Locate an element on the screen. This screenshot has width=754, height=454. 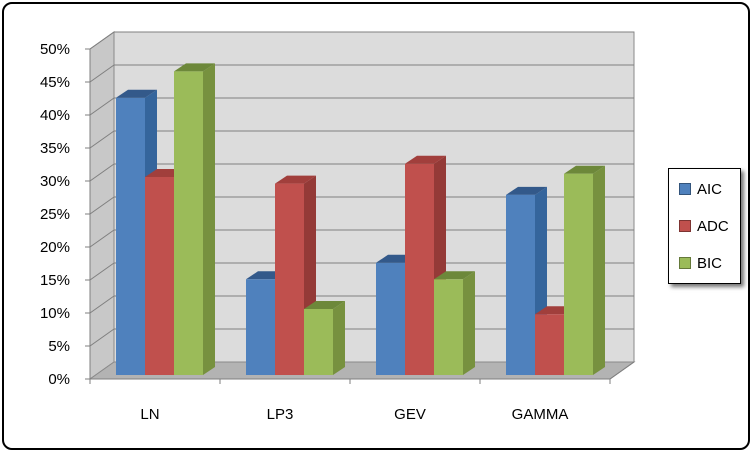
x-tick-label-lp3: LP3 is located at coordinates (280, 414).